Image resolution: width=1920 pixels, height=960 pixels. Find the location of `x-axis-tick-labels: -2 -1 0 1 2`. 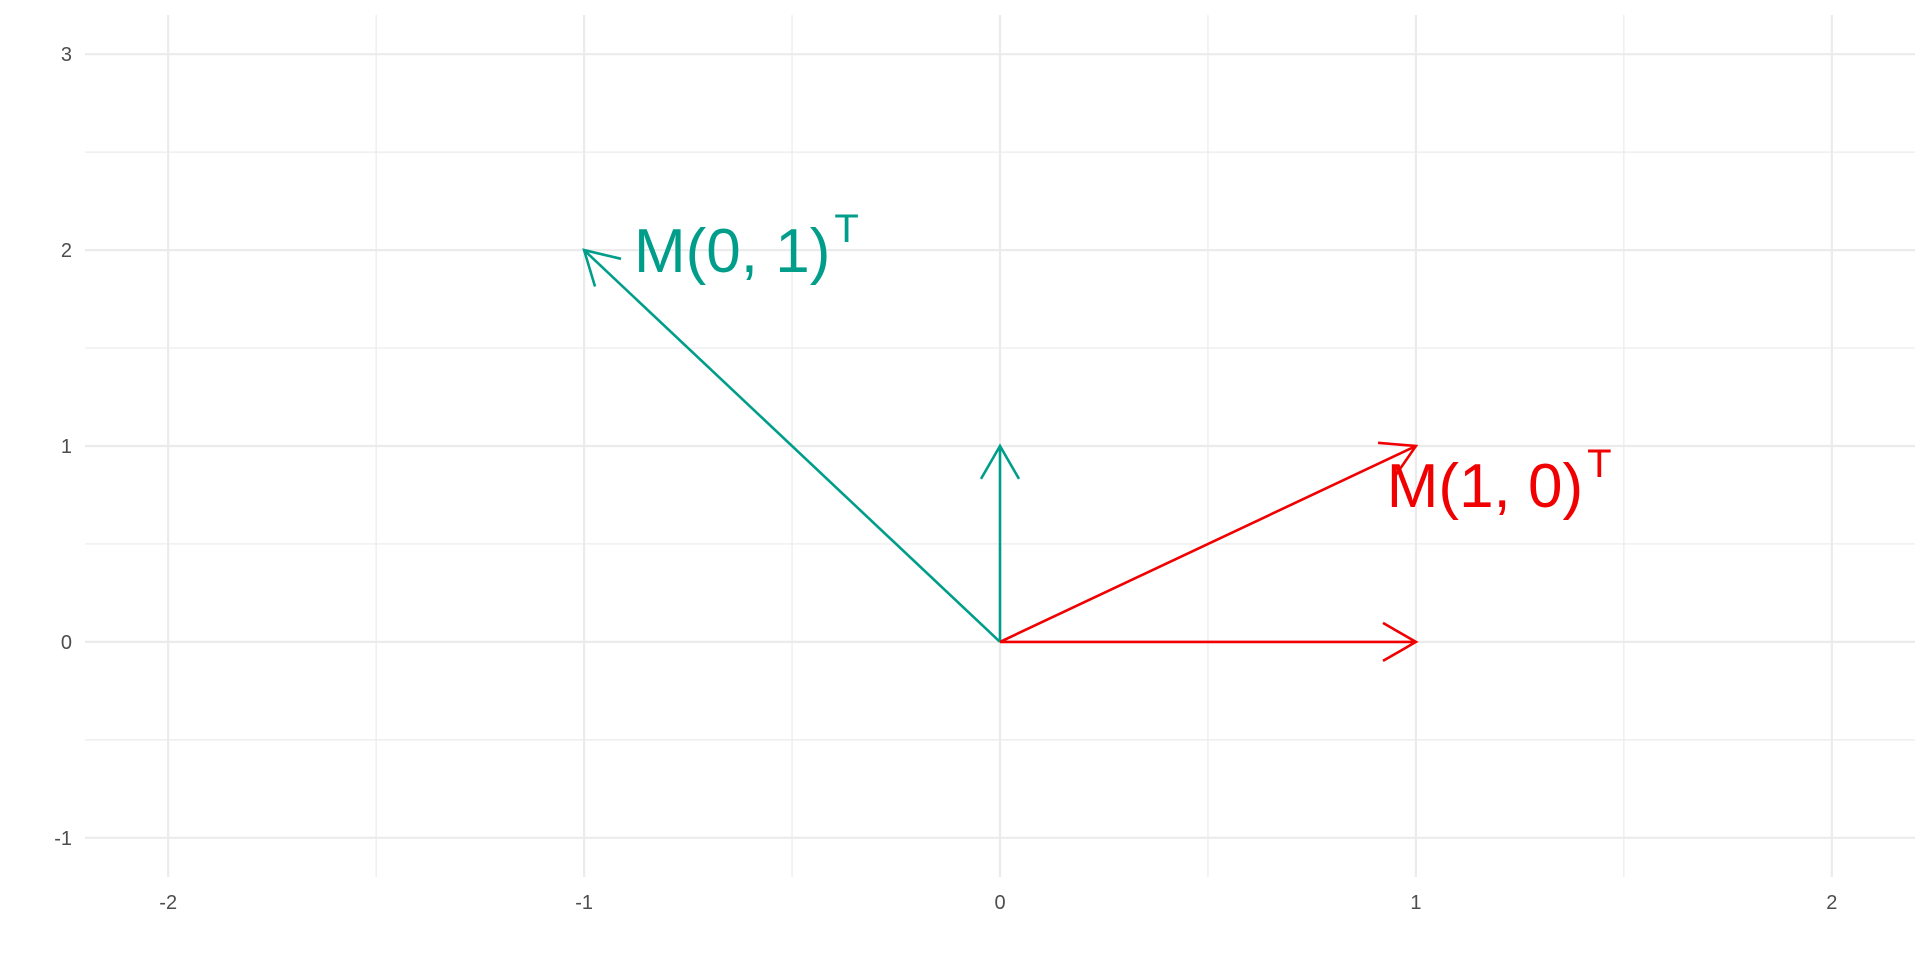

x-axis-tick-labels: -2 -1 0 1 2 is located at coordinates (998, 903).